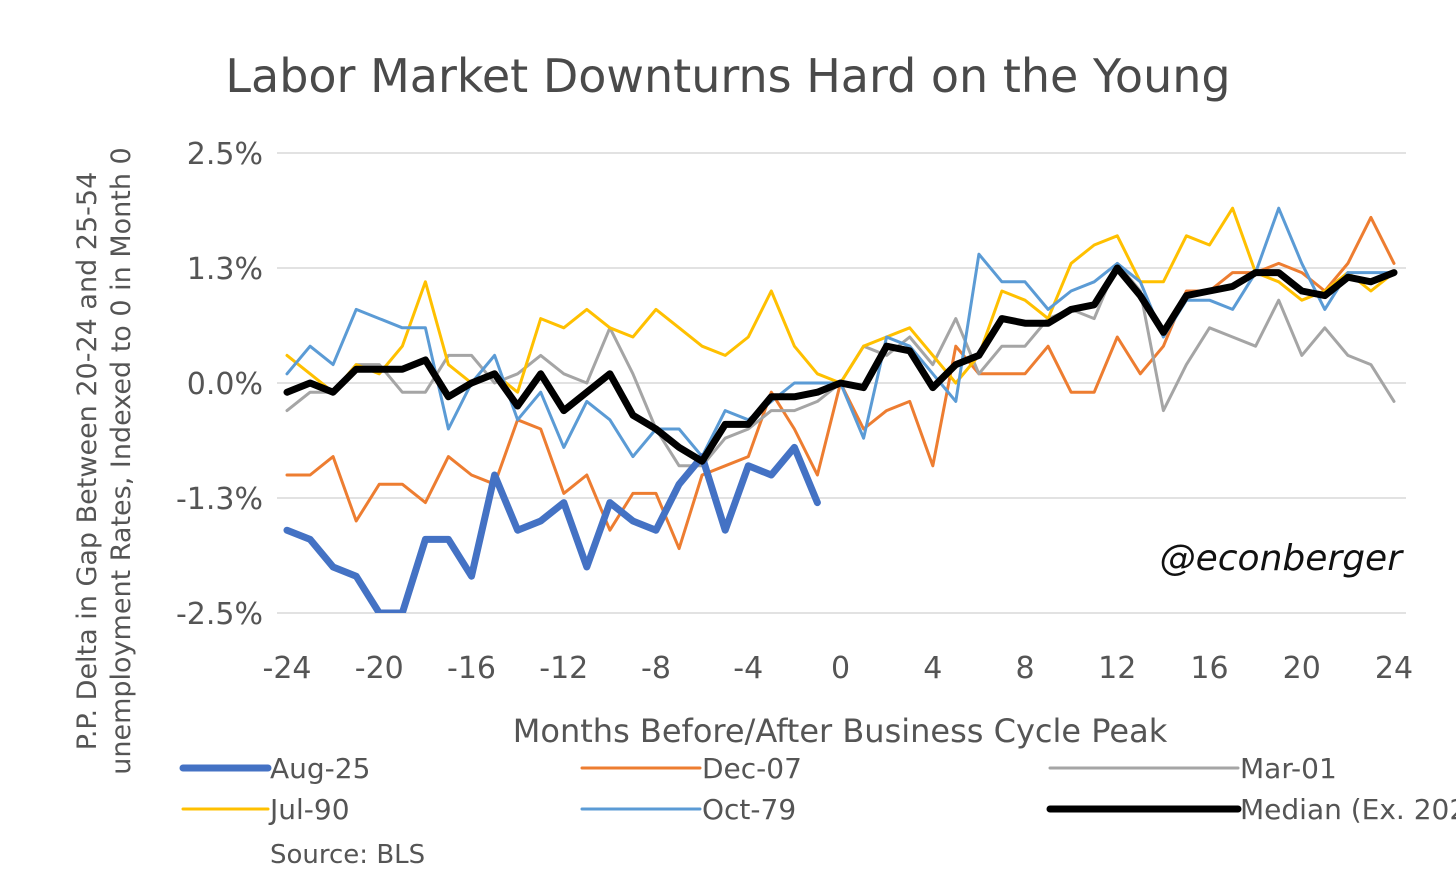 The width and height of the screenshot is (1456, 875). I want to click on watermark: @econberger, so click(1282, 558).